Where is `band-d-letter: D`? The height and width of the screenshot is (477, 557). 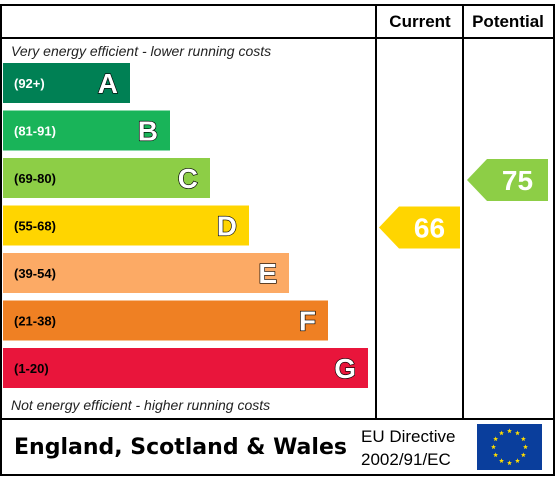
band-d-letter: D is located at coordinates (227, 226).